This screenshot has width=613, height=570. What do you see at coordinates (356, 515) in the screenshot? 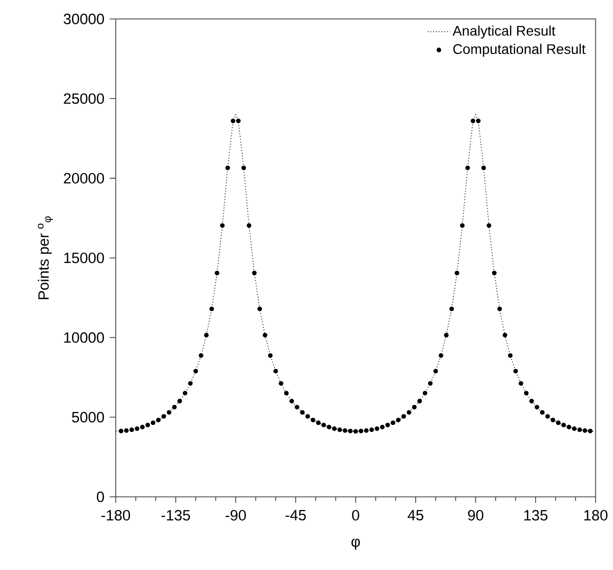
I see `x-tick-label: 0` at bounding box center [356, 515].